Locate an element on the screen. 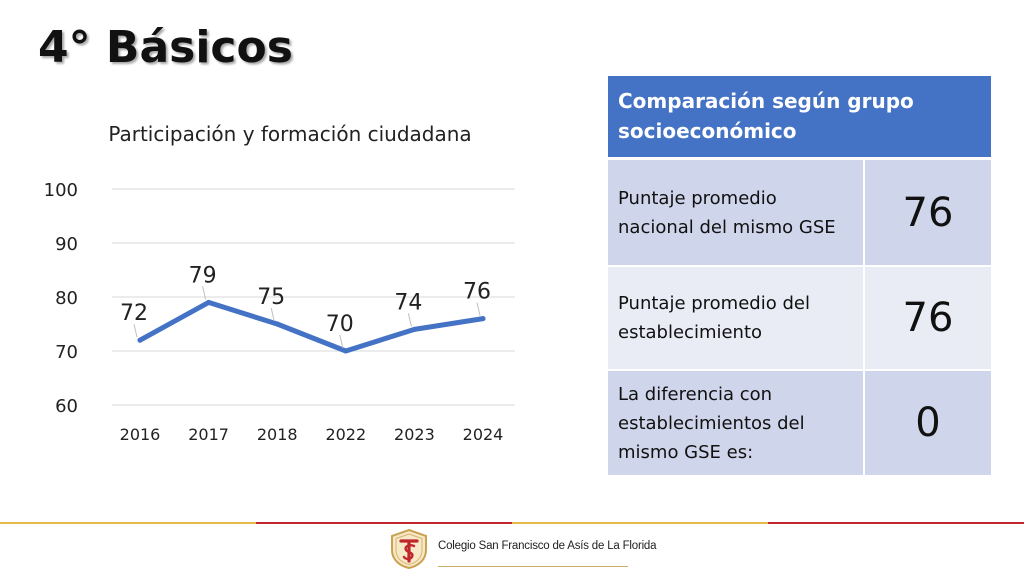 This screenshot has height=576, width=1024. data-label: 75 is located at coordinates (271, 297).